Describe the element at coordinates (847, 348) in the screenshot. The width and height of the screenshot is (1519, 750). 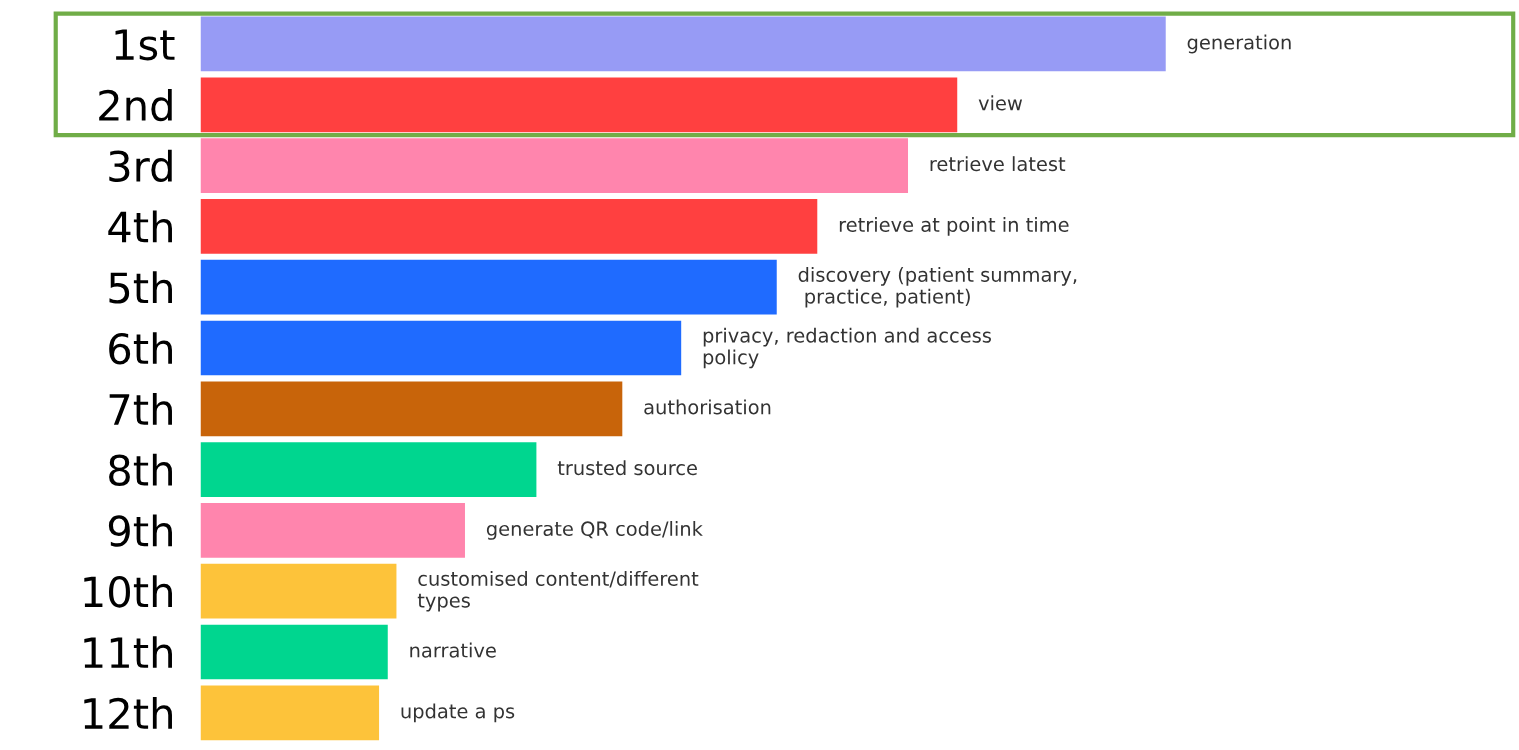
I see `annotation: privacy, redaction and access policy` at that location.